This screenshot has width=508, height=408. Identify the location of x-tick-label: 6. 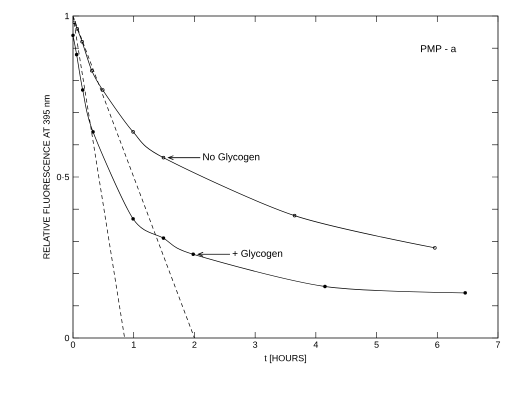
(437, 345).